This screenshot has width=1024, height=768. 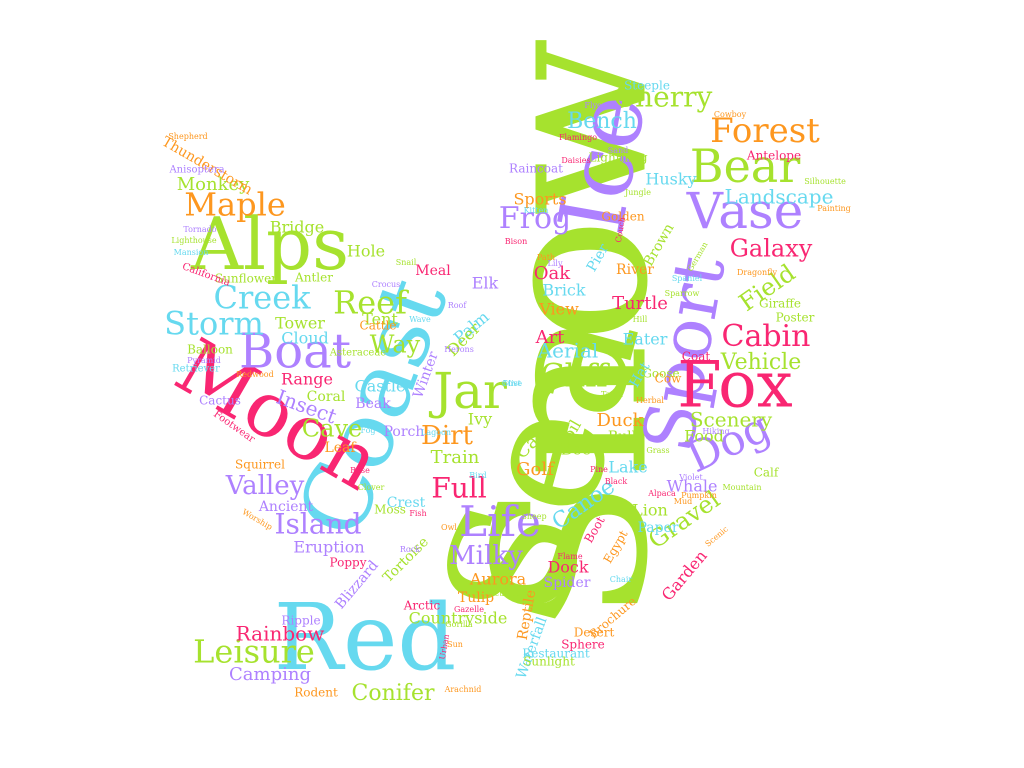 I want to click on cloud-word: Camping, so click(x=270, y=674).